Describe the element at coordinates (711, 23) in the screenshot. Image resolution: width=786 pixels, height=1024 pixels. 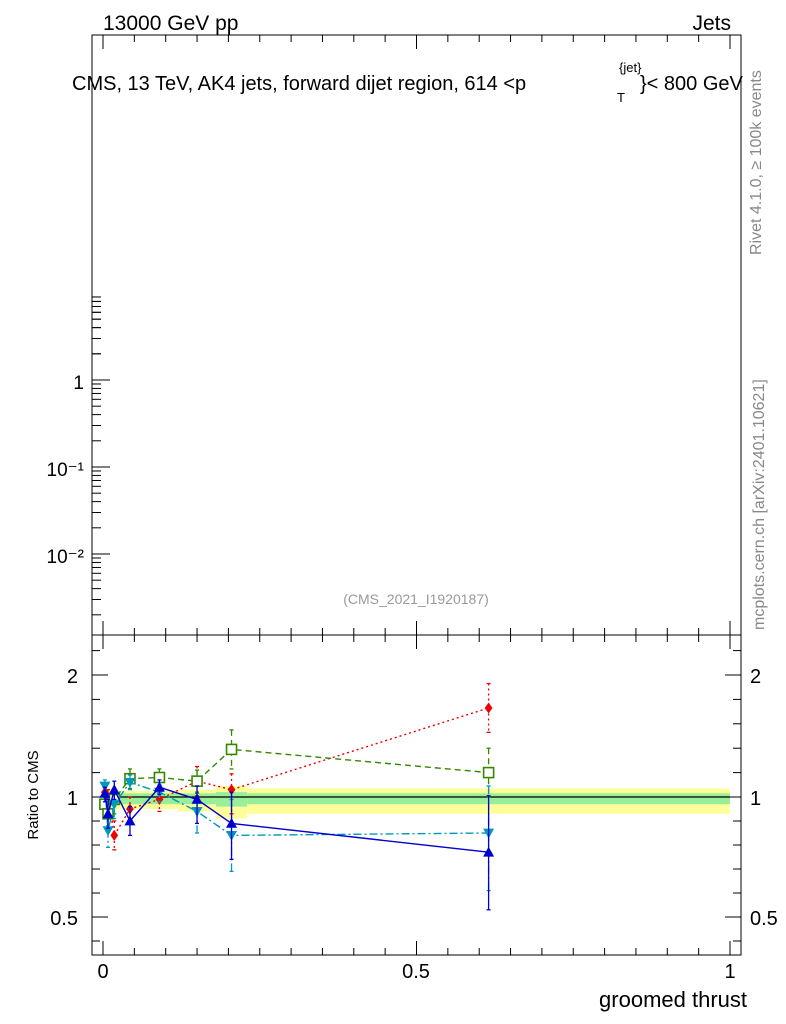
I see `category-label: Jets` at that location.